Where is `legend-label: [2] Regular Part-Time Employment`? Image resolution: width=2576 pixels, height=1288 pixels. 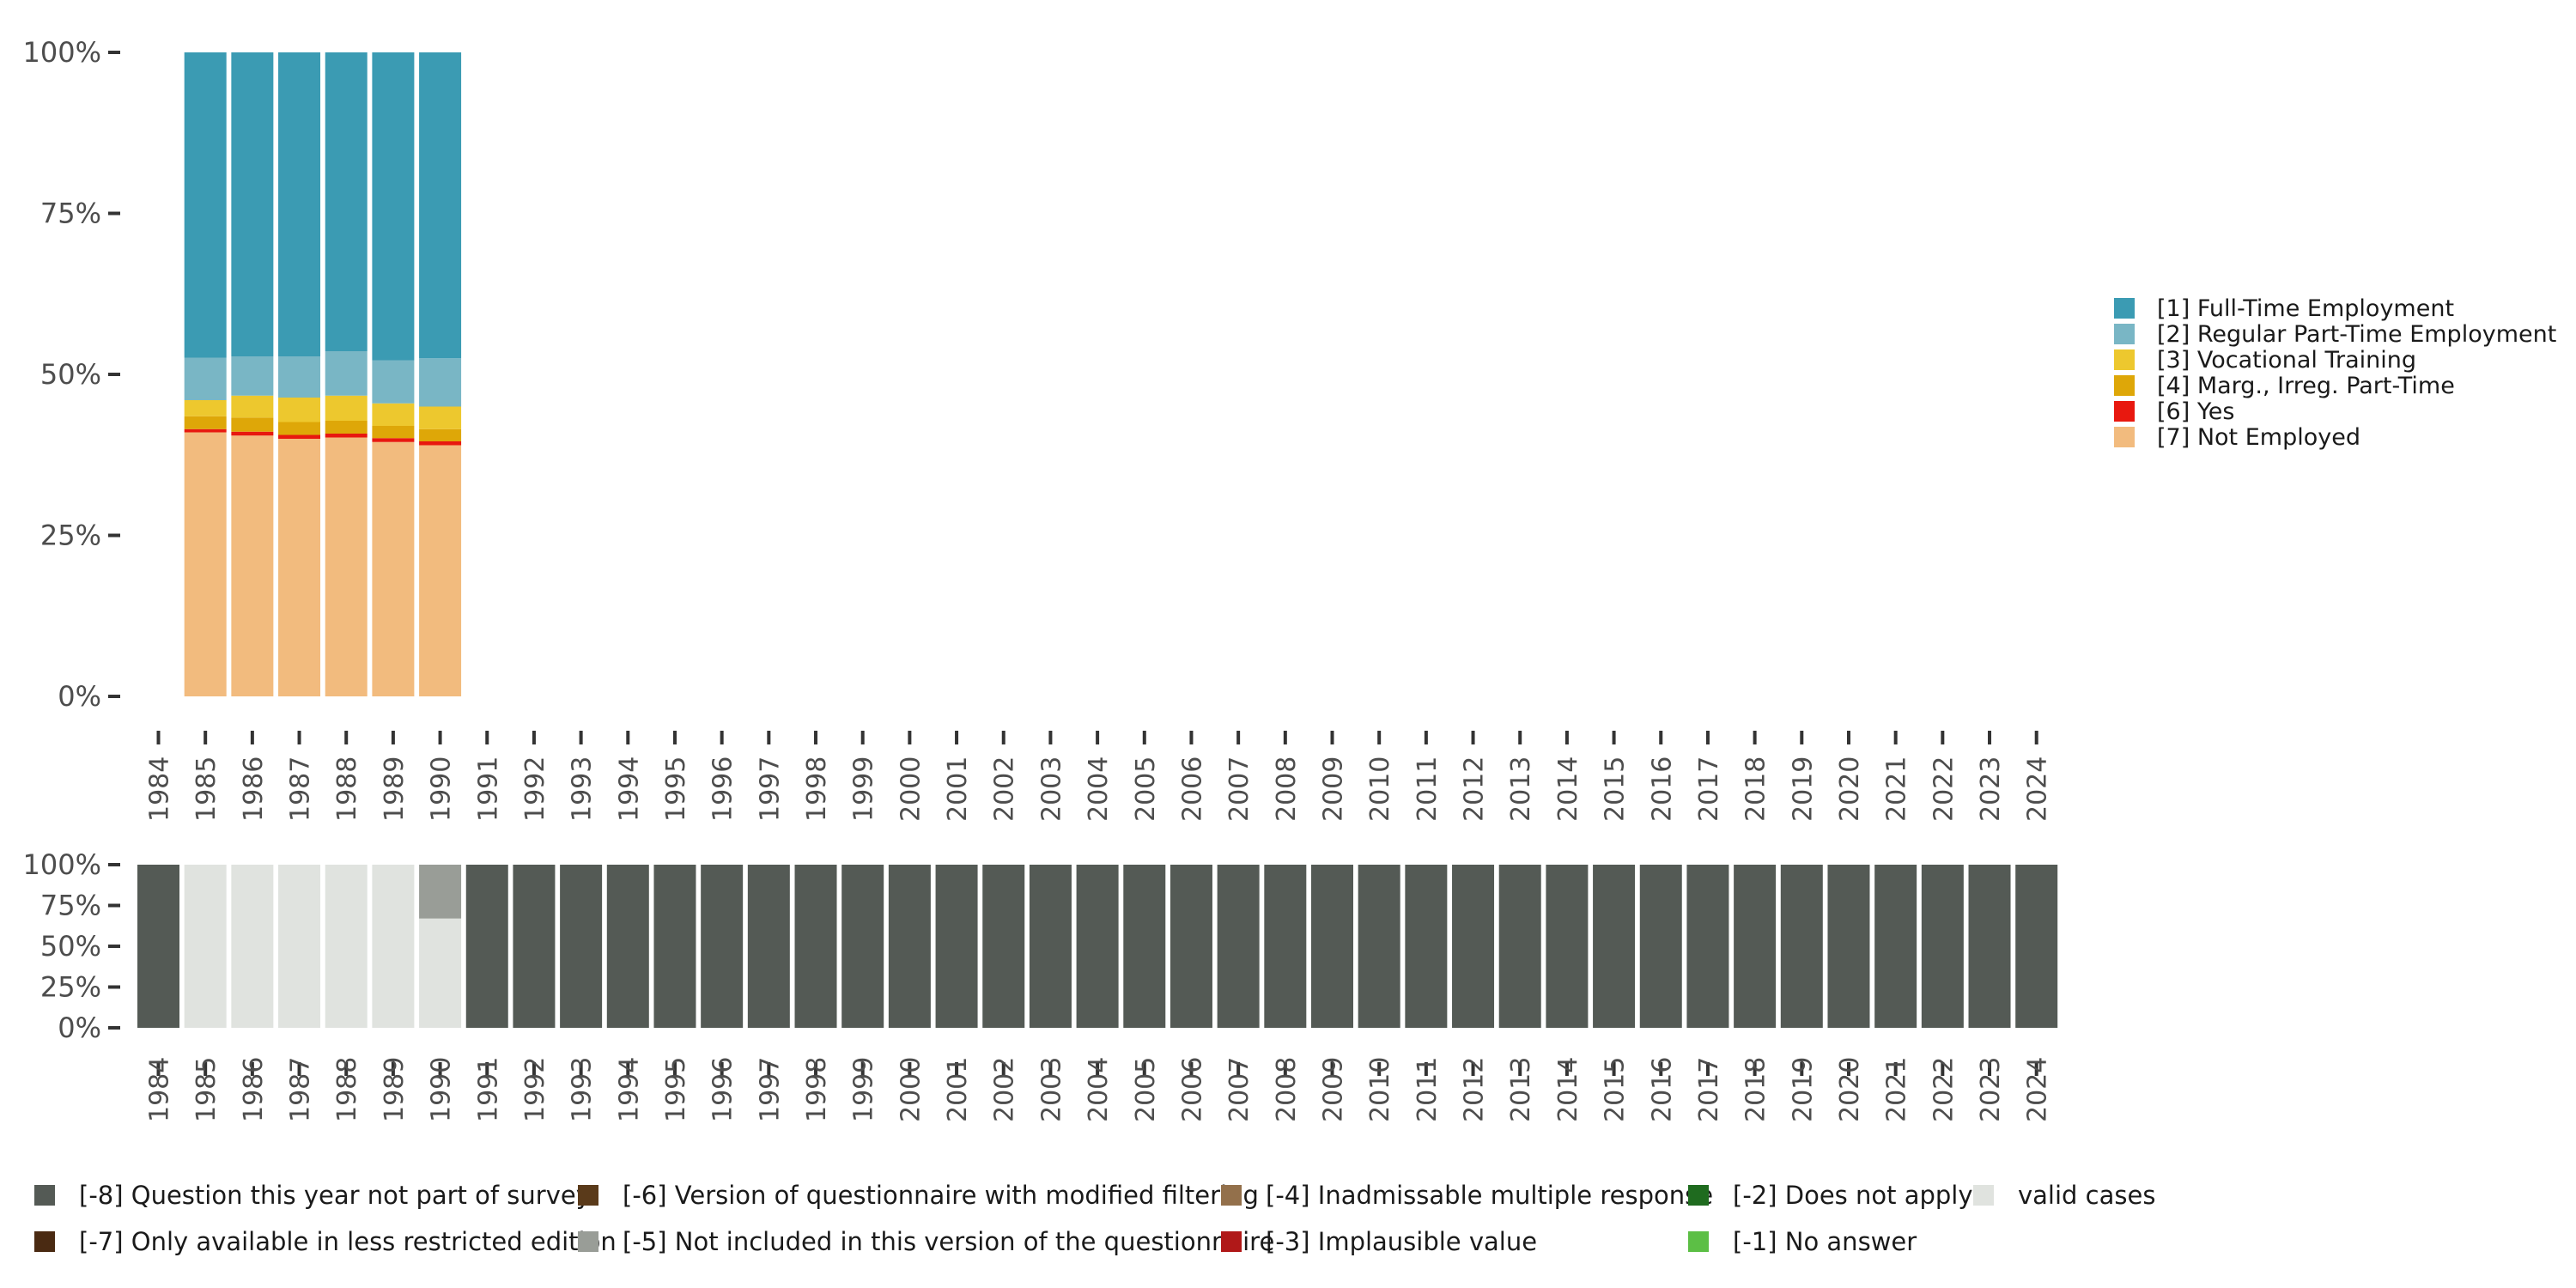
legend-label: [2] Regular Part-Time Employment is located at coordinates (2356, 334).